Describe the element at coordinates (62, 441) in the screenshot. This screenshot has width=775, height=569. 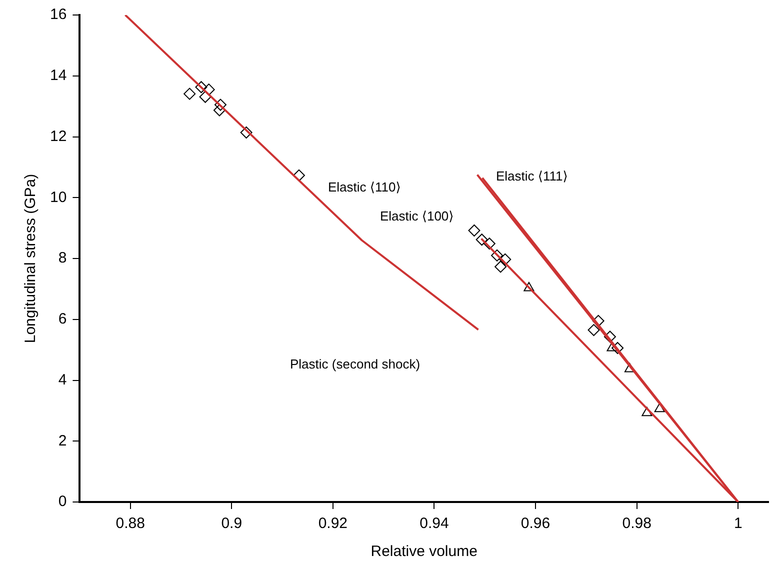
I see `y-tick-label: 2` at that location.